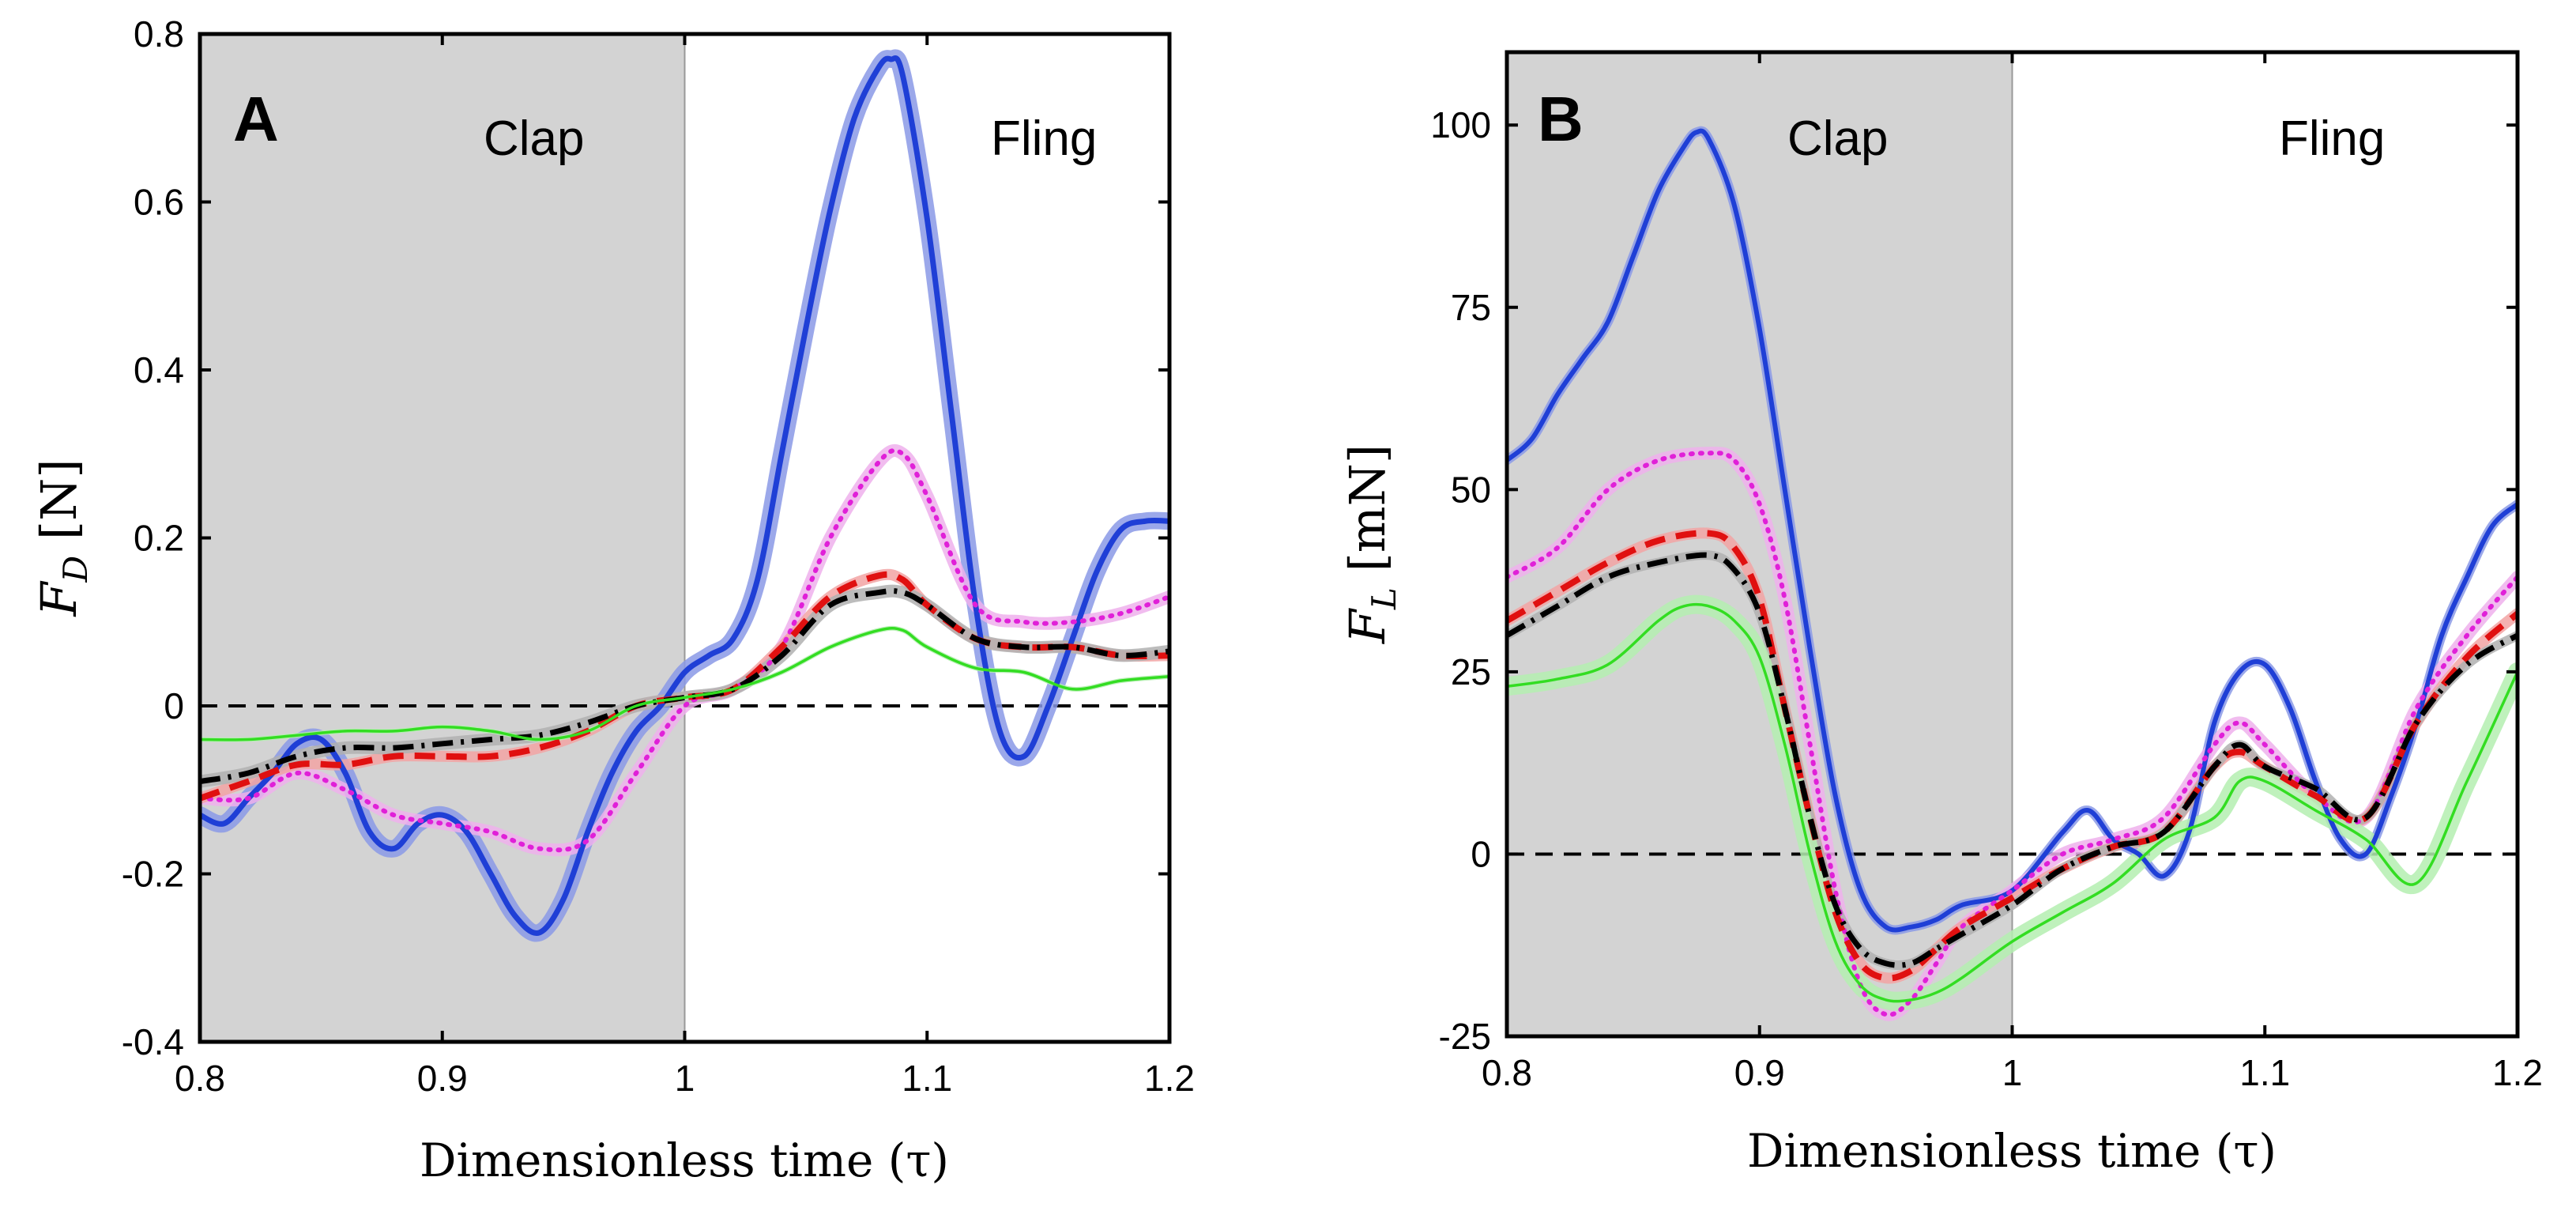 Image resolution: width=2576 pixels, height=1211 pixels. I want to click on panel-a-ylabel-main: F, so click(59, 599).